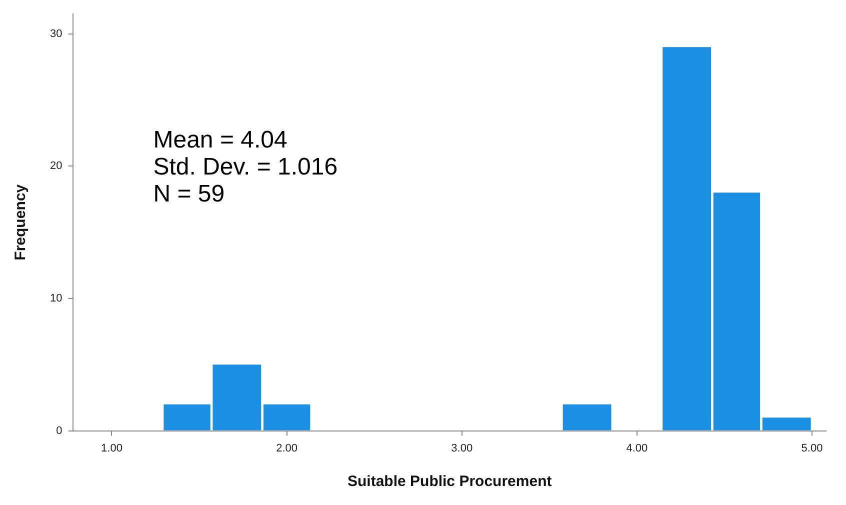  What do you see at coordinates (245, 167) in the screenshot?
I see `annotation: Std. Dev. = 1.016` at bounding box center [245, 167].